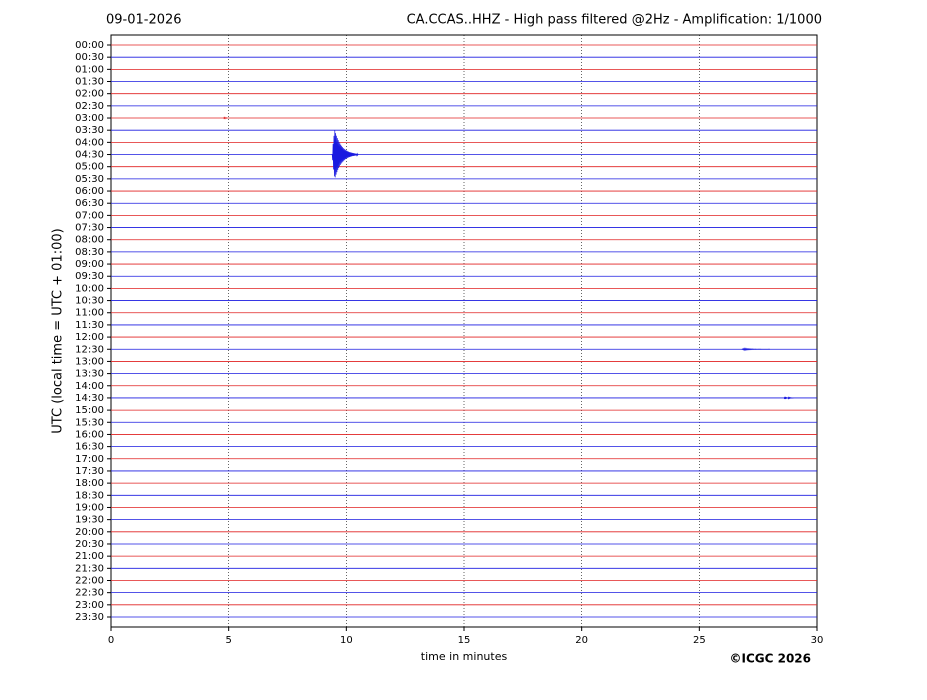 The image size is (927, 700). What do you see at coordinates (89, 459) in the screenshot?
I see `y-tick-label: 17:00` at bounding box center [89, 459].